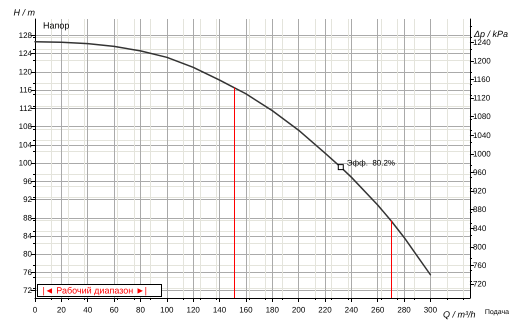  Describe the element at coordinates (25, 163) in the screenshot. I see `y-tick-label: 100` at that location.